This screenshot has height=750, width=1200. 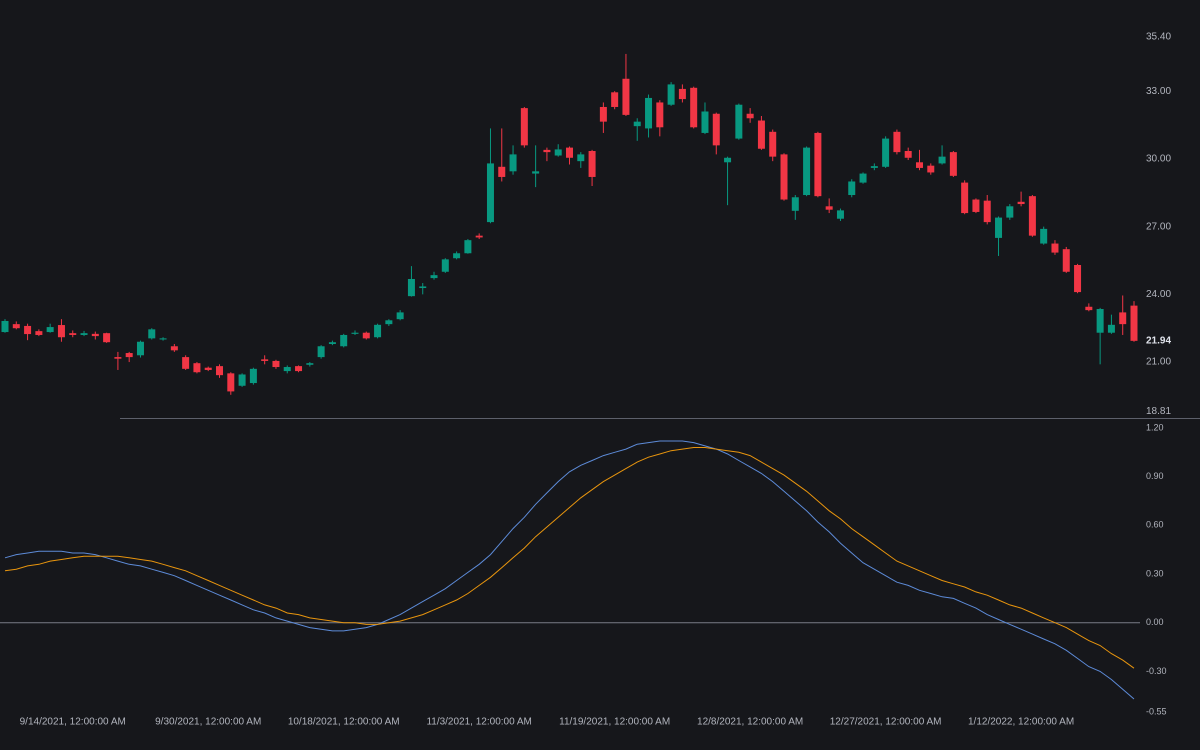 What do you see at coordinates (1021, 722) in the screenshot?
I see `x-tick-label: 1/12/2022, 12:00:00 AM` at bounding box center [1021, 722].